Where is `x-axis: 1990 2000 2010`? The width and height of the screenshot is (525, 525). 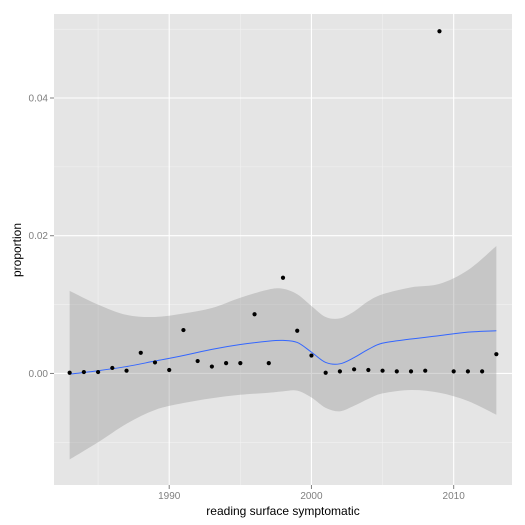 x-axis: 1990 2000 2010 is located at coordinates (311, 493).